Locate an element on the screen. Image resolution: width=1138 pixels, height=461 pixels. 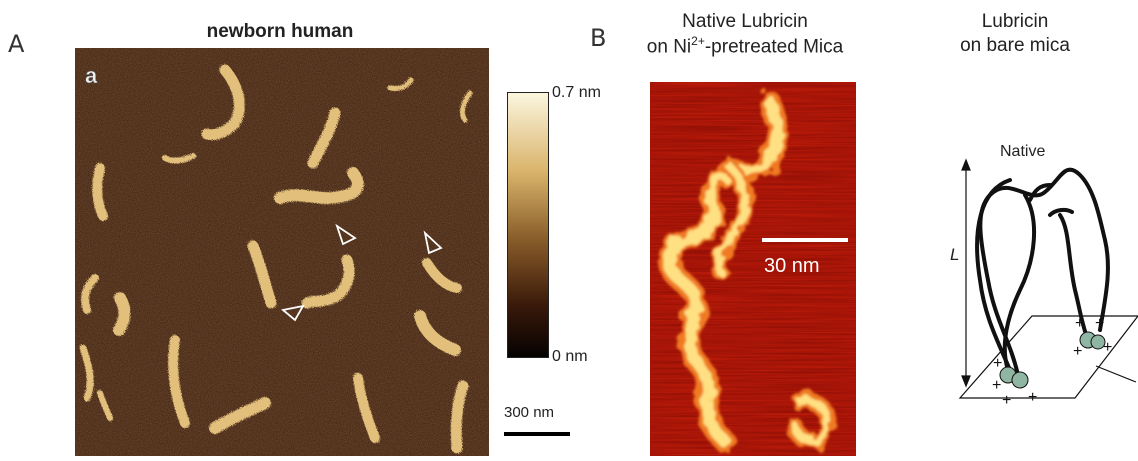
afm-image-native: 30 nm is located at coordinates (753, 269).